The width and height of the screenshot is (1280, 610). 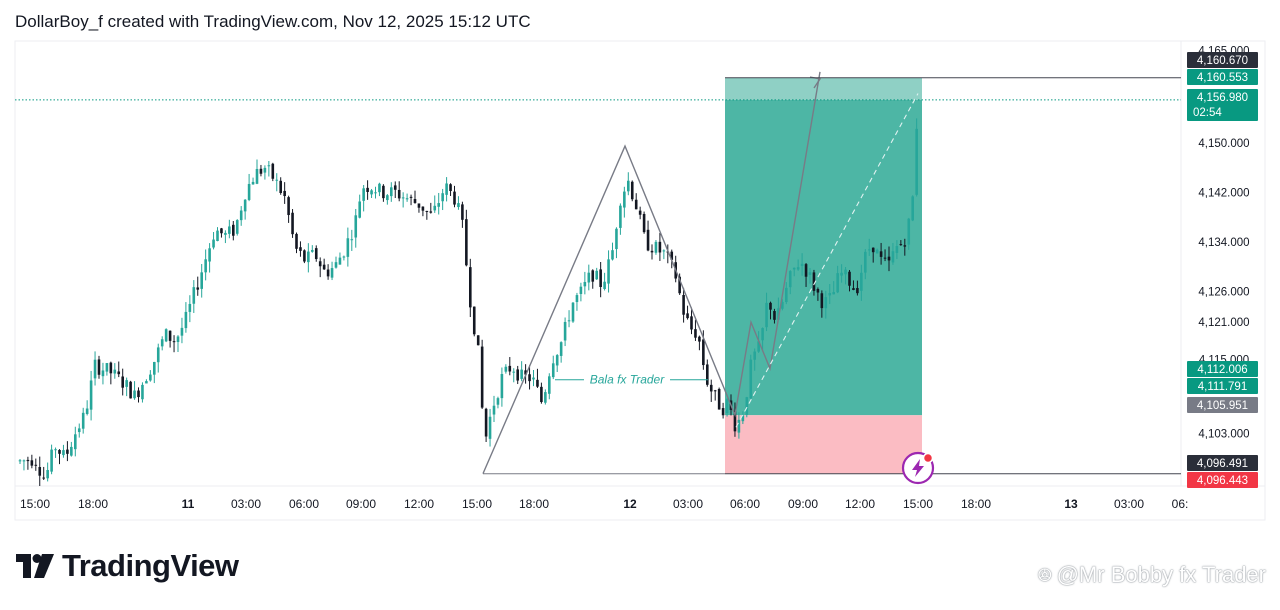 I want to click on price-tag: 4,105.951, so click(x=1222, y=405).